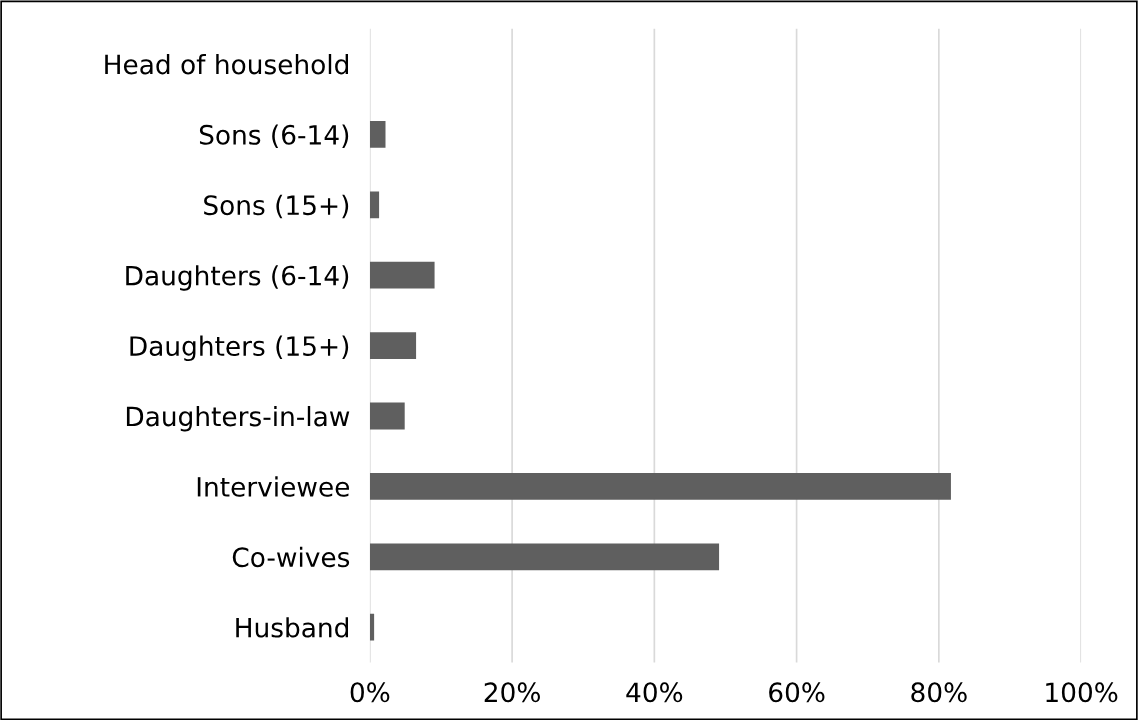 Image resolution: width=1138 pixels, height=720 pixels. I want to click on x-tick-label: 20%, so click(512, 692).